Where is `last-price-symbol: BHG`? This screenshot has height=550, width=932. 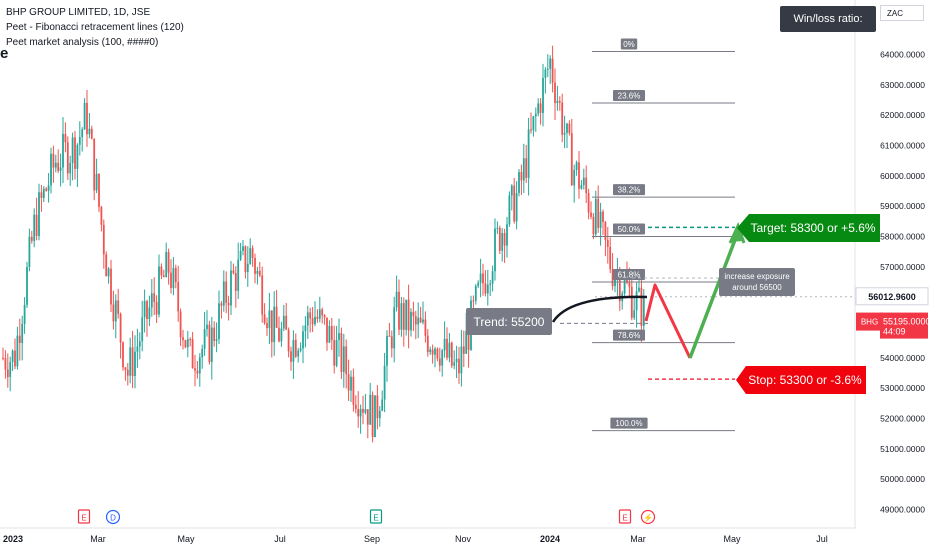
last-price-symbol: BHG is located at coordinates (869, 322).